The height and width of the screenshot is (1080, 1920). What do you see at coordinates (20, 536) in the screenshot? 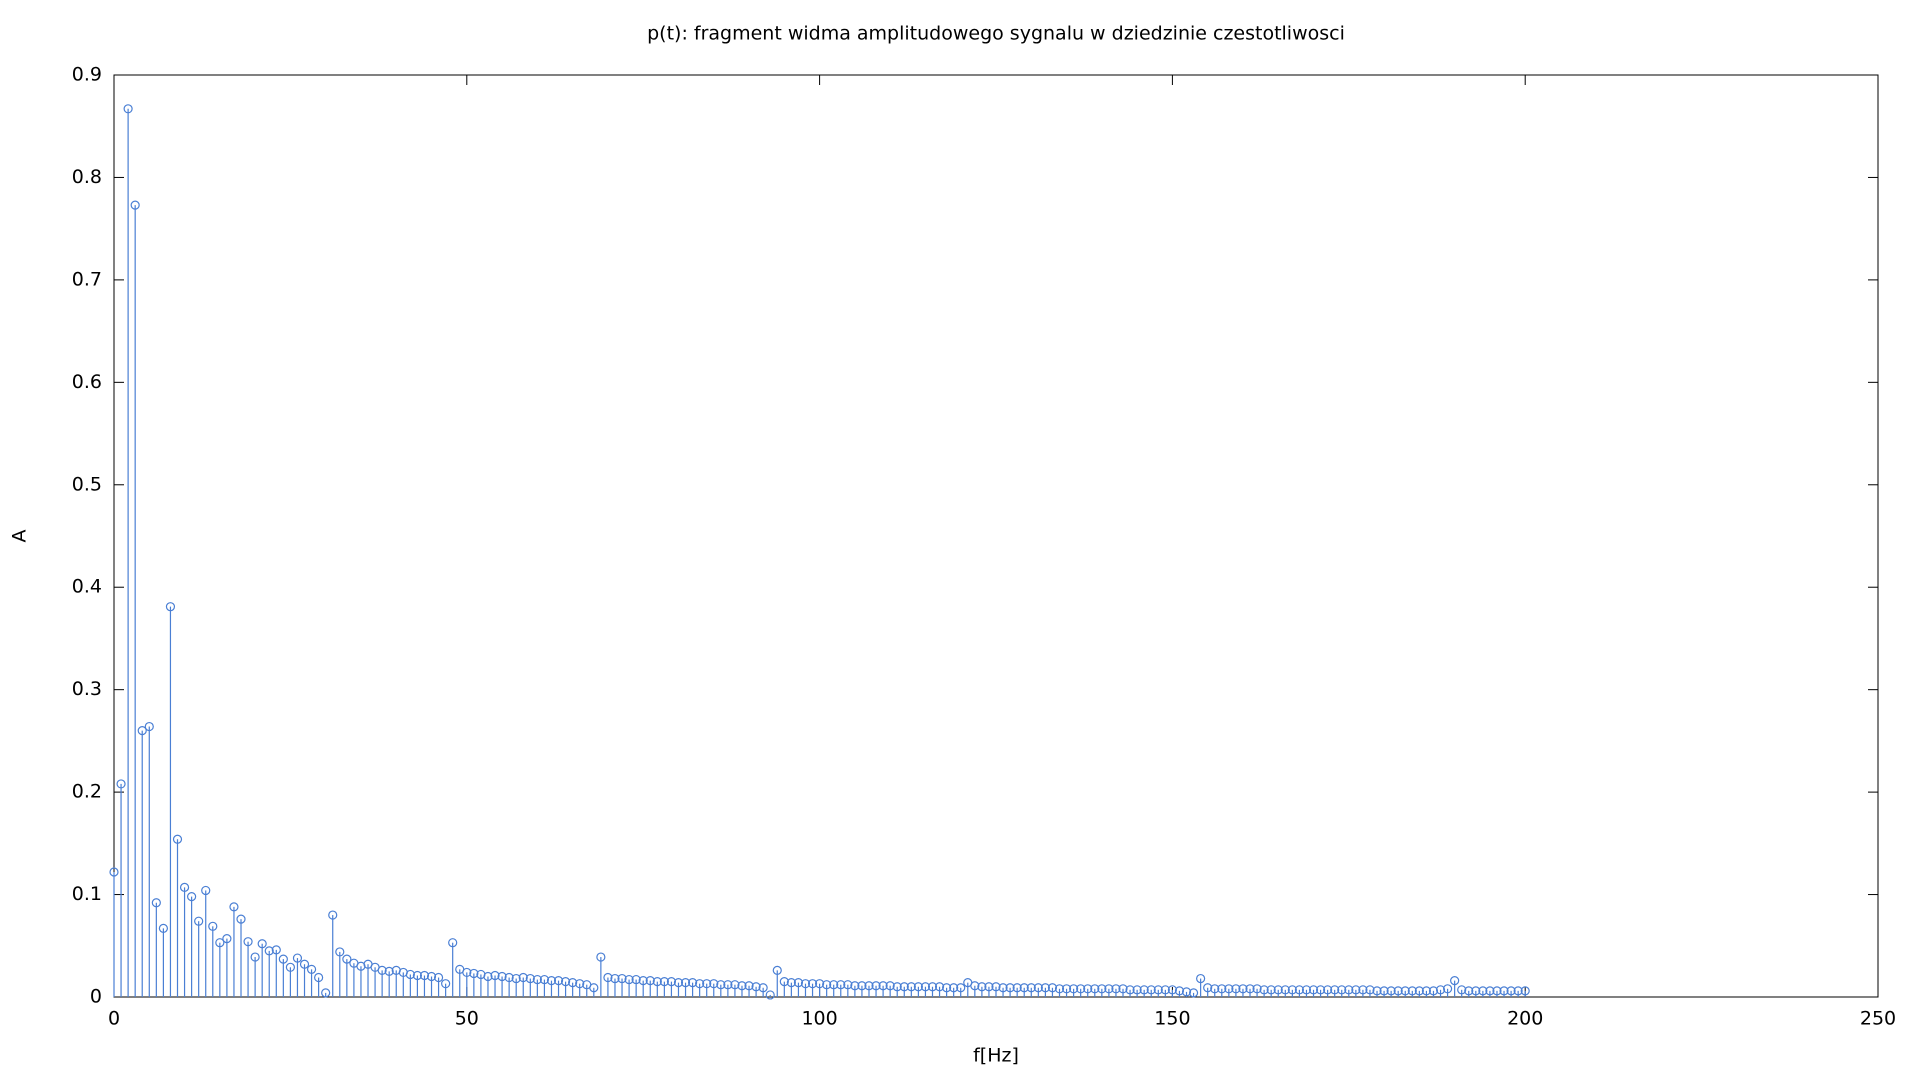
I see `y-axis-label: A` at bounding box center [20, 536].